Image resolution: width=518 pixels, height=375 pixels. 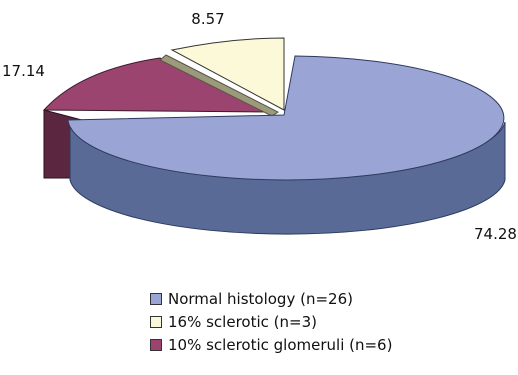 What do you see at coordinates (23, 71) in the screenshot?
I see `label-value-sclerotic-glomeruli: 17.14` at bounding box center [23, 71].